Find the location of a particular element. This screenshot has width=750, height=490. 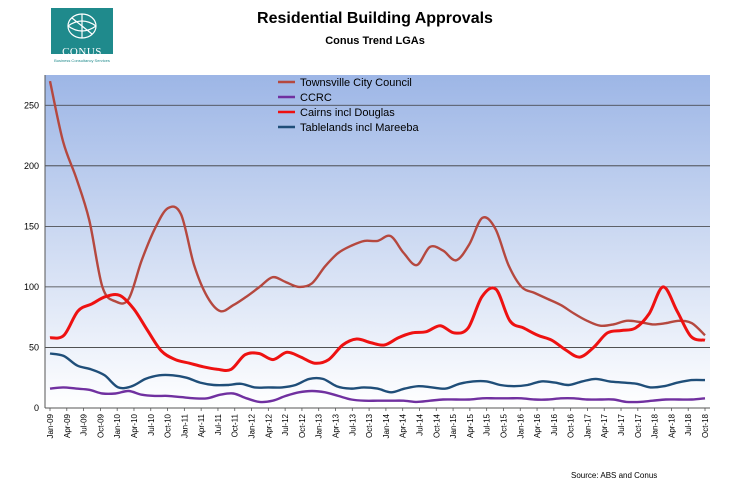

x-tick-label: Apr-12 is located at coordinates (268, 425).